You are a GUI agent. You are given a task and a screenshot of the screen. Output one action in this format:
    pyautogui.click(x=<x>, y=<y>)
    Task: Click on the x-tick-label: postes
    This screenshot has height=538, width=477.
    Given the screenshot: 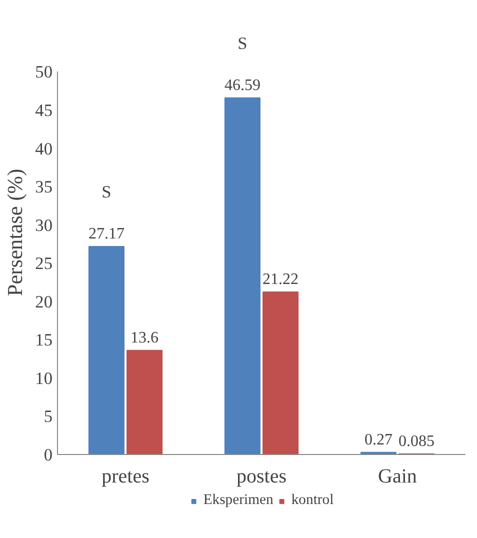 What is the action you would take?
    pyautogui.click(x=261, y=477)
    